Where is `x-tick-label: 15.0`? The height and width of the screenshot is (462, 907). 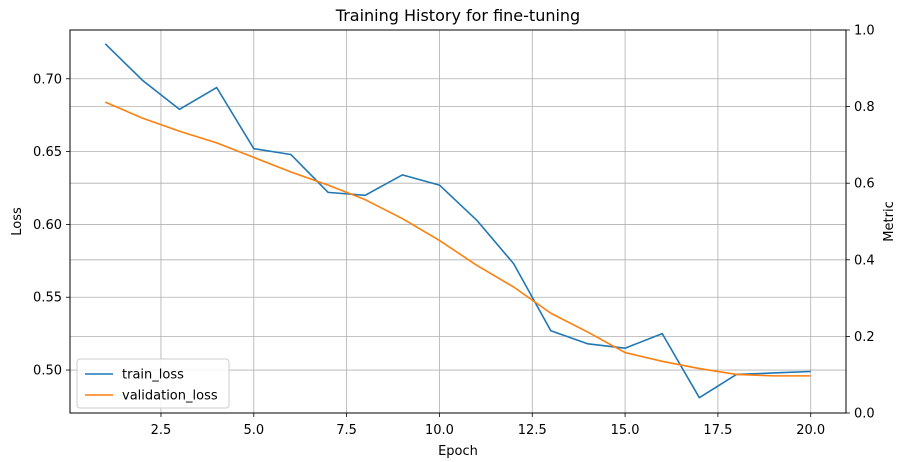
x-tick-label: 15.0 is located at coordinates (625, 430).